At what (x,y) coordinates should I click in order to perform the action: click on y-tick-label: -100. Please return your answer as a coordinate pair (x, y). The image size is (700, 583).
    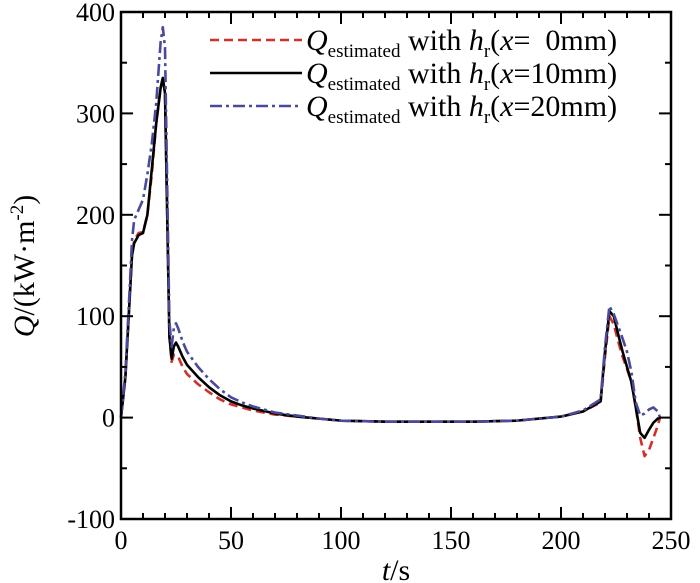
    Looking at the image, I should click on (91, 519).